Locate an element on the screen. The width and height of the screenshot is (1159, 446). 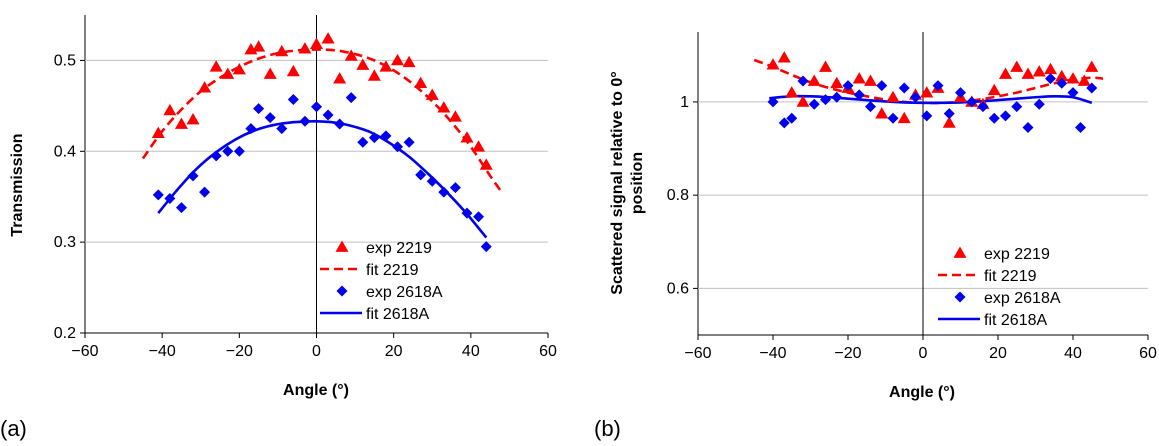
panel-a-x-axis-title: Angle (°) is located at coordinates (316, 390).